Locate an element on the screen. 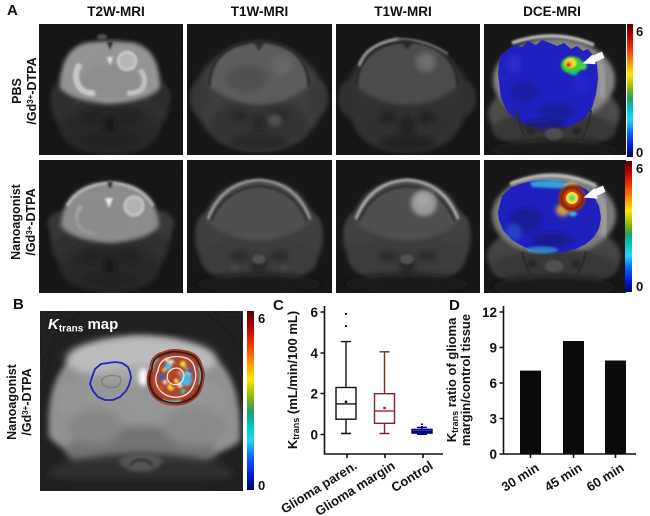 This screenshot has width=650, height=516. svg-text: Ktrans ratio of glioma is located at coordinates (452, 379).